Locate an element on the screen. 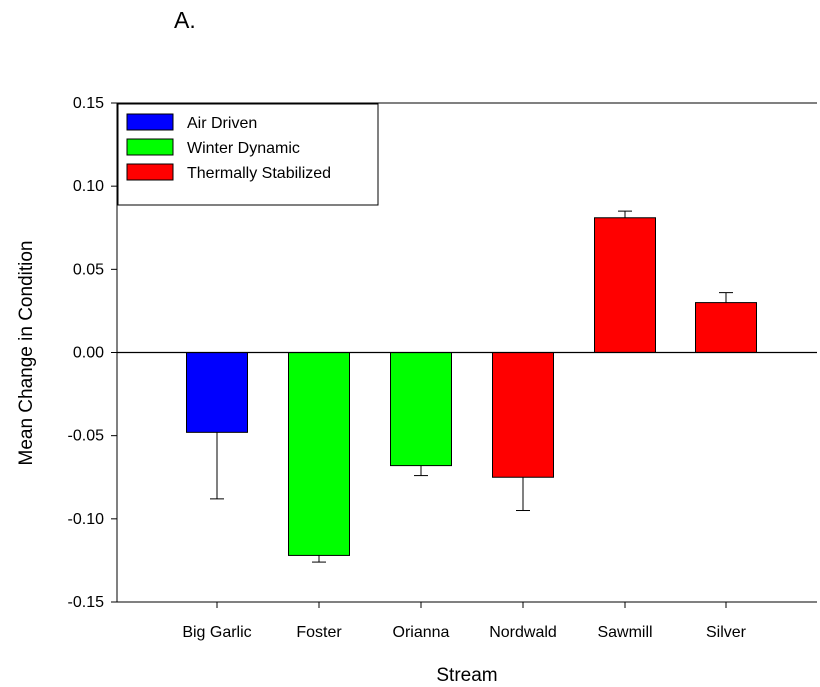 This screenshot has height=687, width=820. x-tick-label: Sawmill is located at coordinates (624, 632).